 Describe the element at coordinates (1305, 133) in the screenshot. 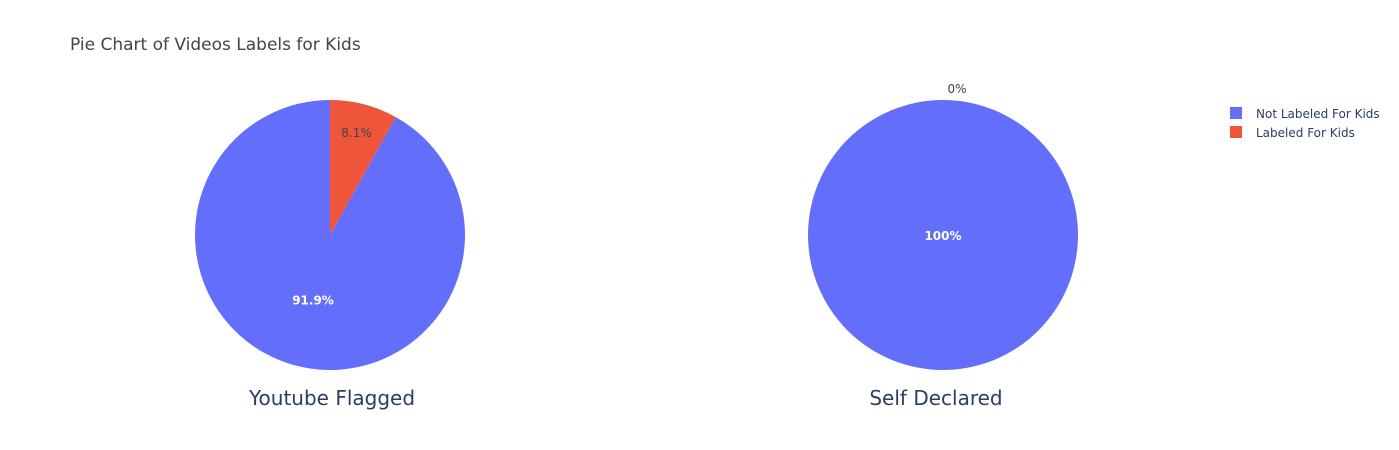

I see `legend-label-labeled-for-kids: Labeled For Kids` at that location.